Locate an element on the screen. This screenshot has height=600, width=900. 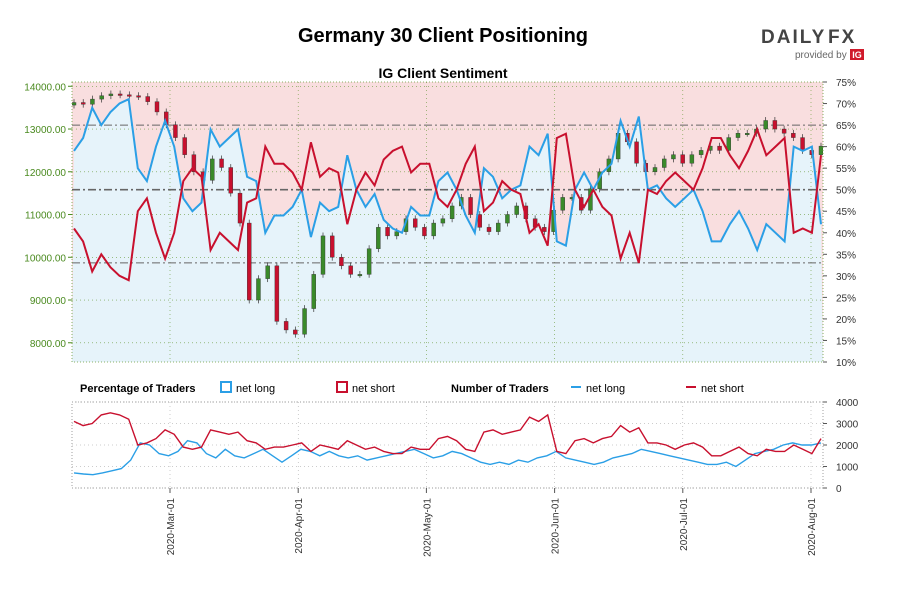
legend-percentage-title: Percentage of Traders is located at coordinates (138, 389).